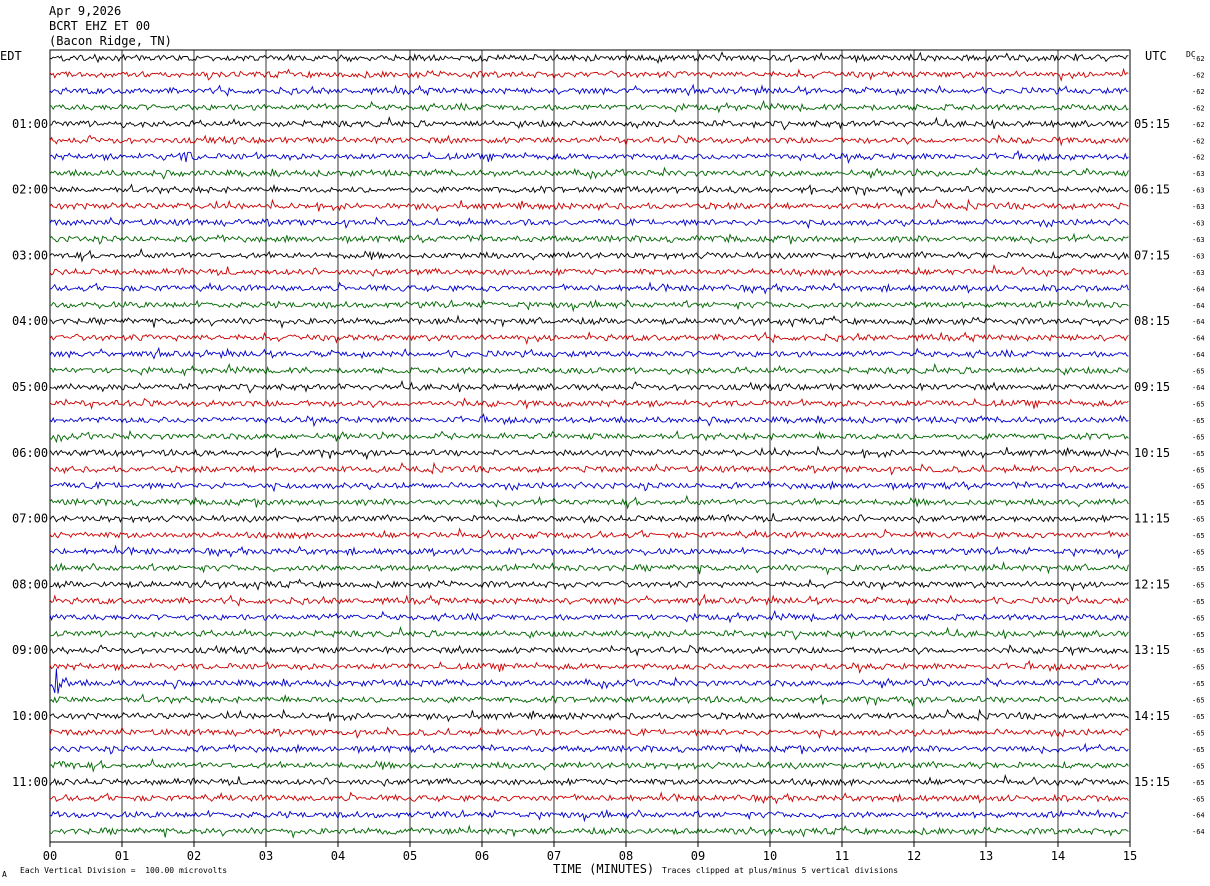 Image resolution: width=1210 pixels, height=886 pixels. What do you see at coordinates (604, 869) in the screenshot?
I see `x-axis-title: TIME (MINUTES)` at bounding box center [604, 869].